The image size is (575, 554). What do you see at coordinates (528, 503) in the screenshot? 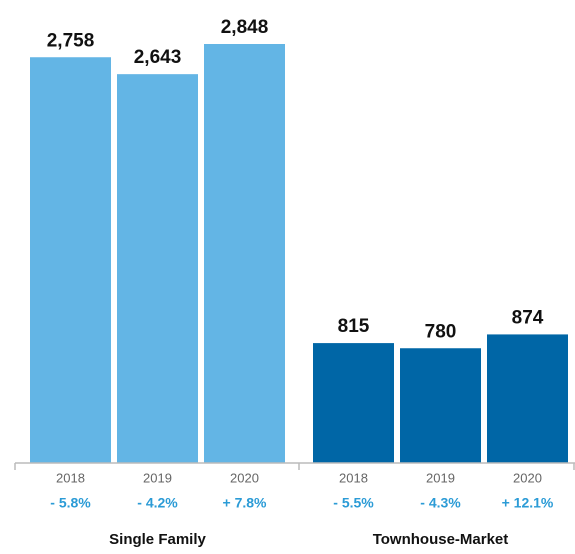
I see `change-label: + 12.1%` at bounding box center [528, 503].